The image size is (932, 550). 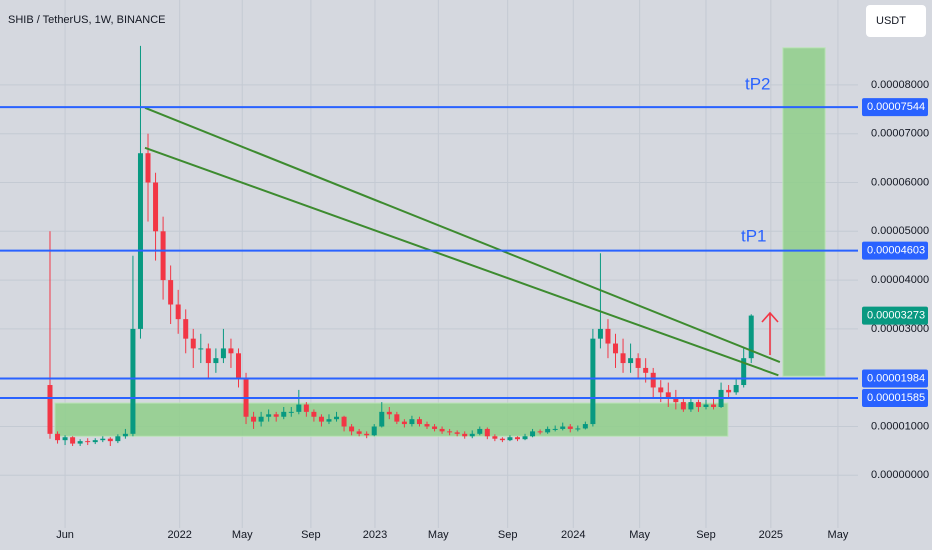 I want to click on level-label: 0.00001984, so click(x=896, y=378).